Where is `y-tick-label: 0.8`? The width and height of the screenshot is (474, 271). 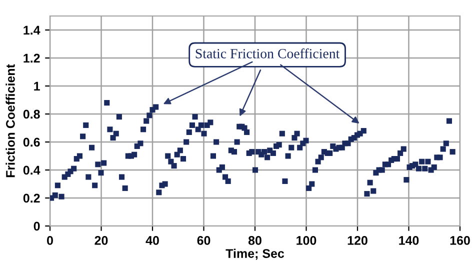
y-tick-label: 0.8 is located at coordinates (31, 114).